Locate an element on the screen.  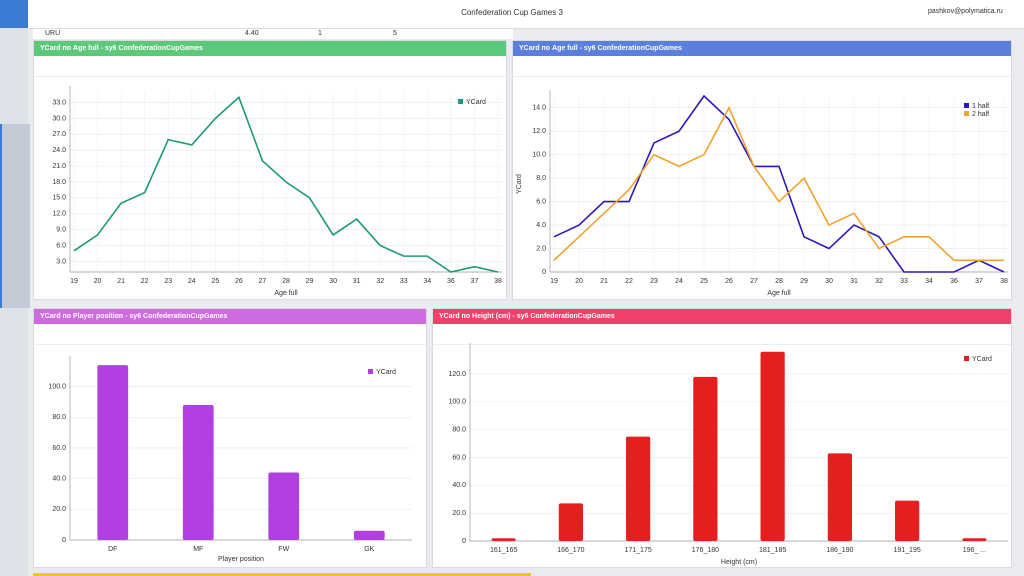
x-tick-label: 25 is located at coordinates (215, 281).